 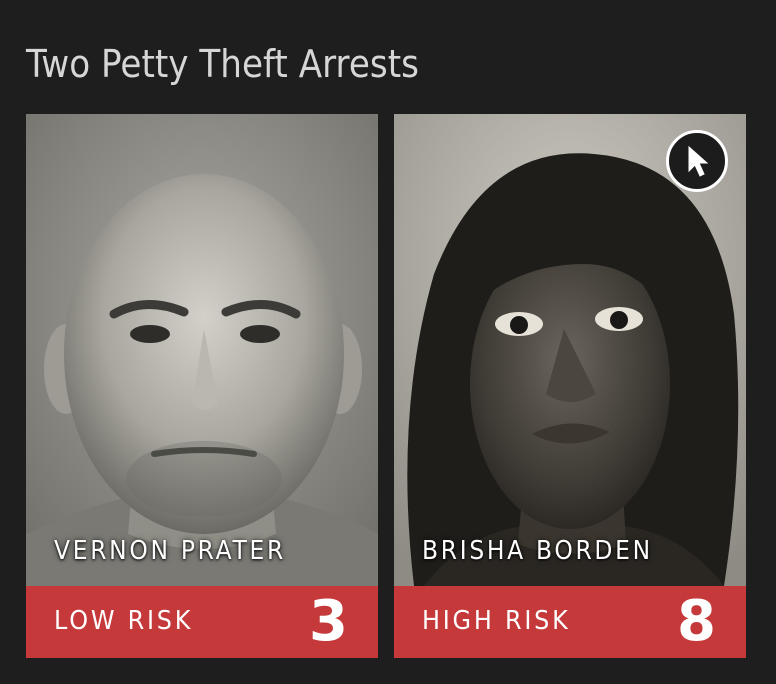 What do you see at coordinates (170, 551) in the screenshot?
I see `person-name: VERNON PRATER` at bounding box center [170, 551].